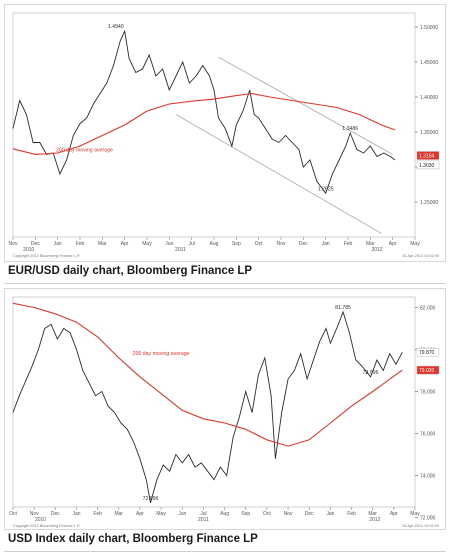 The image size is (450, 555). What do you see at coordinates (350, 129) in the screenshot?
I see `chart-annotation: 1.3486` at bounding box center [350, 129].